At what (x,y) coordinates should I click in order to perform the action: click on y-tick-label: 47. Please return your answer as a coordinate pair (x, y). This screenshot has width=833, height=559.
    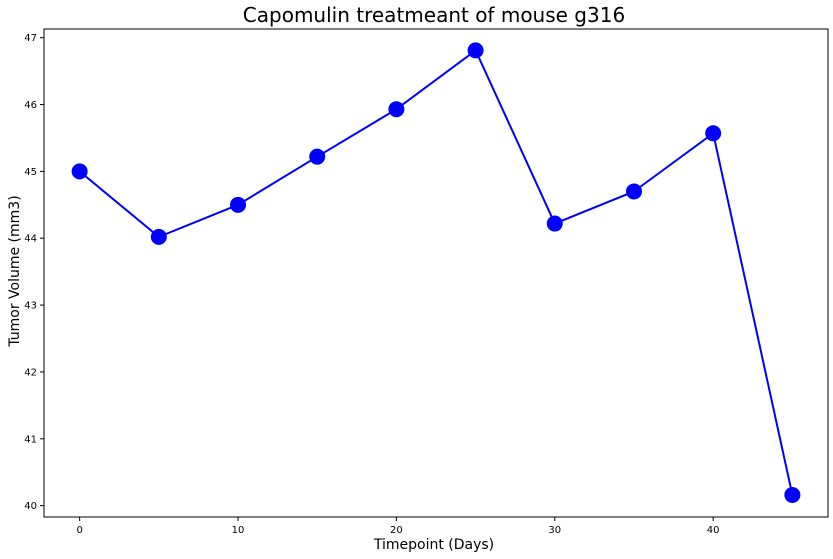
    Looking at the image, I should click on (30, 38).